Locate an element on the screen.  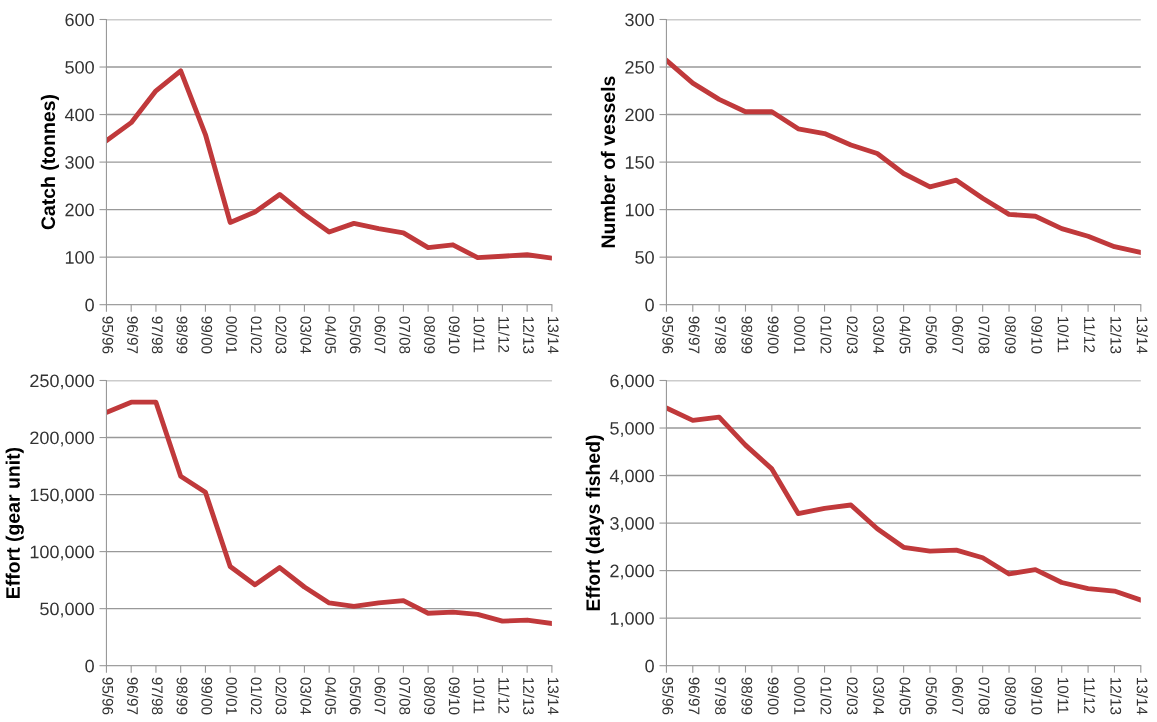
y-axis-title: Catch (tonnes) is located at coordinates (49, 162).